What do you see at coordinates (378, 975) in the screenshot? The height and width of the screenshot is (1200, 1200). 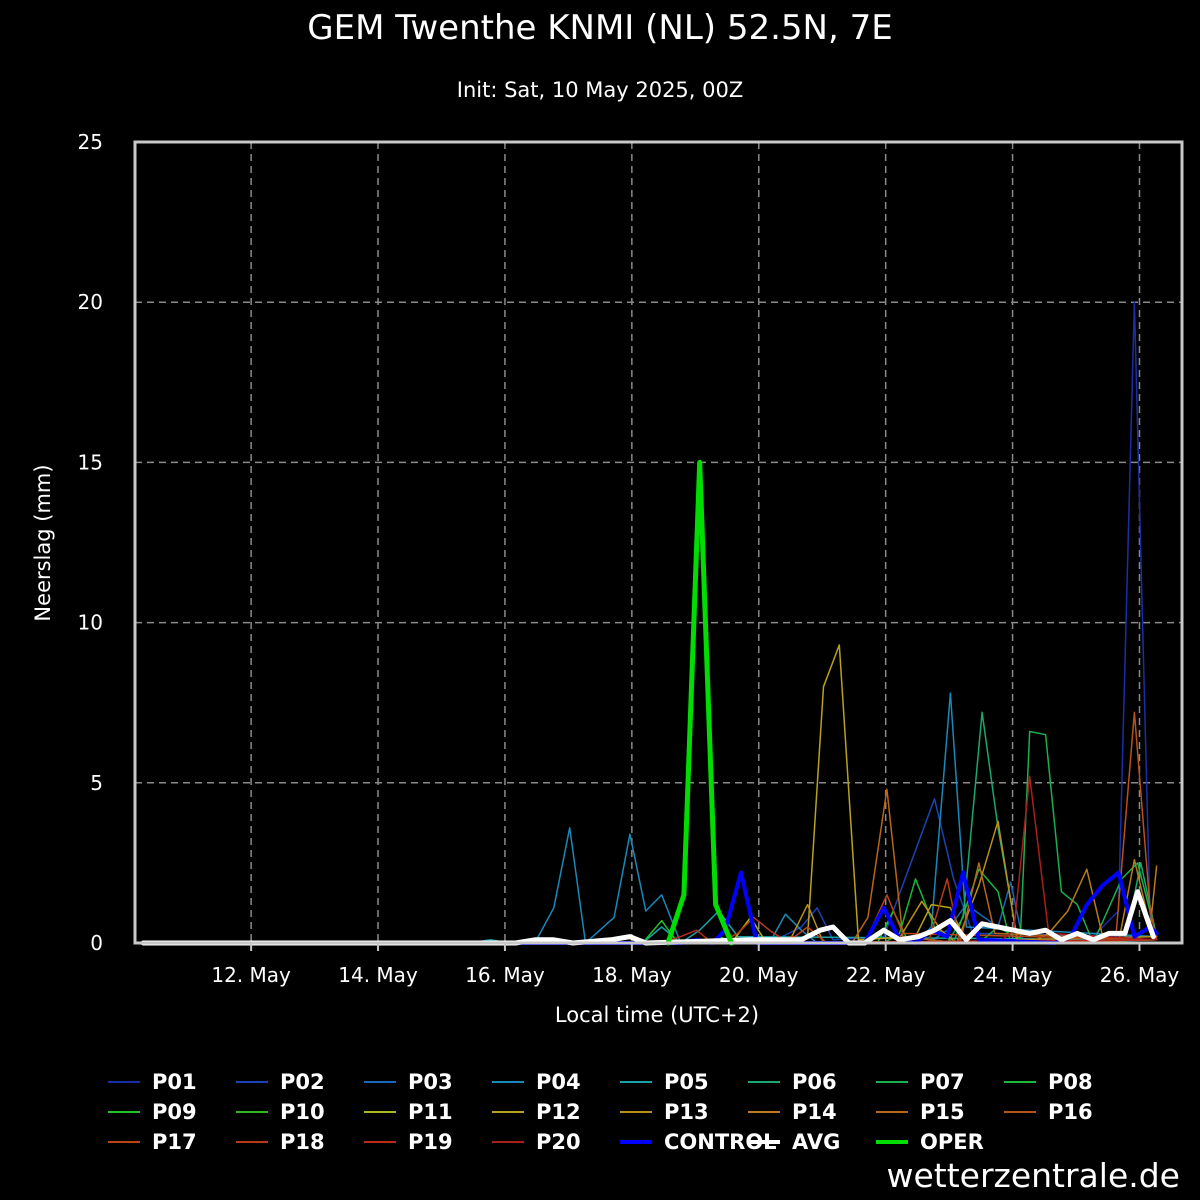 I see `x-tick-label: 14. May` at bounding box center [378, 975].